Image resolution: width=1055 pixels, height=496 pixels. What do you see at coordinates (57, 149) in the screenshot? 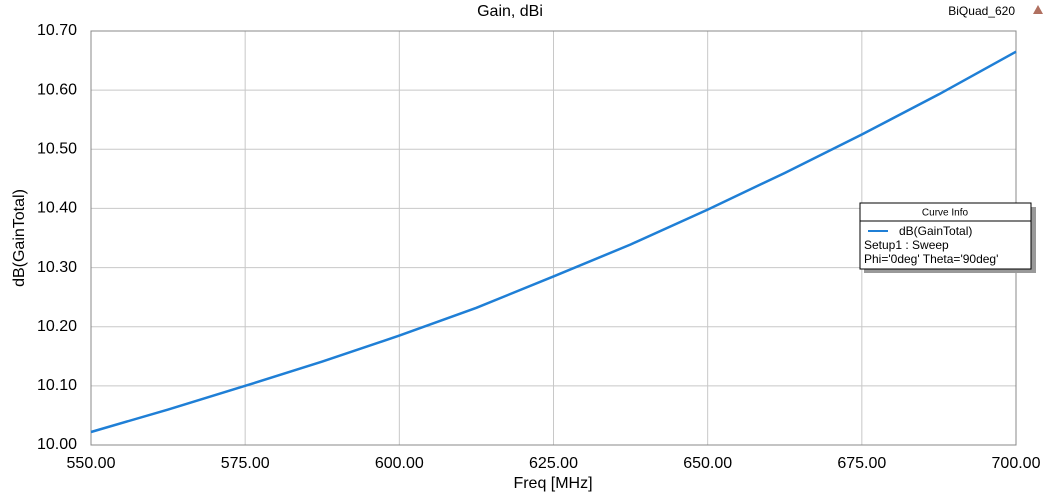
I see `y-tick-label: 10.50` at bounding box center [57, 149].